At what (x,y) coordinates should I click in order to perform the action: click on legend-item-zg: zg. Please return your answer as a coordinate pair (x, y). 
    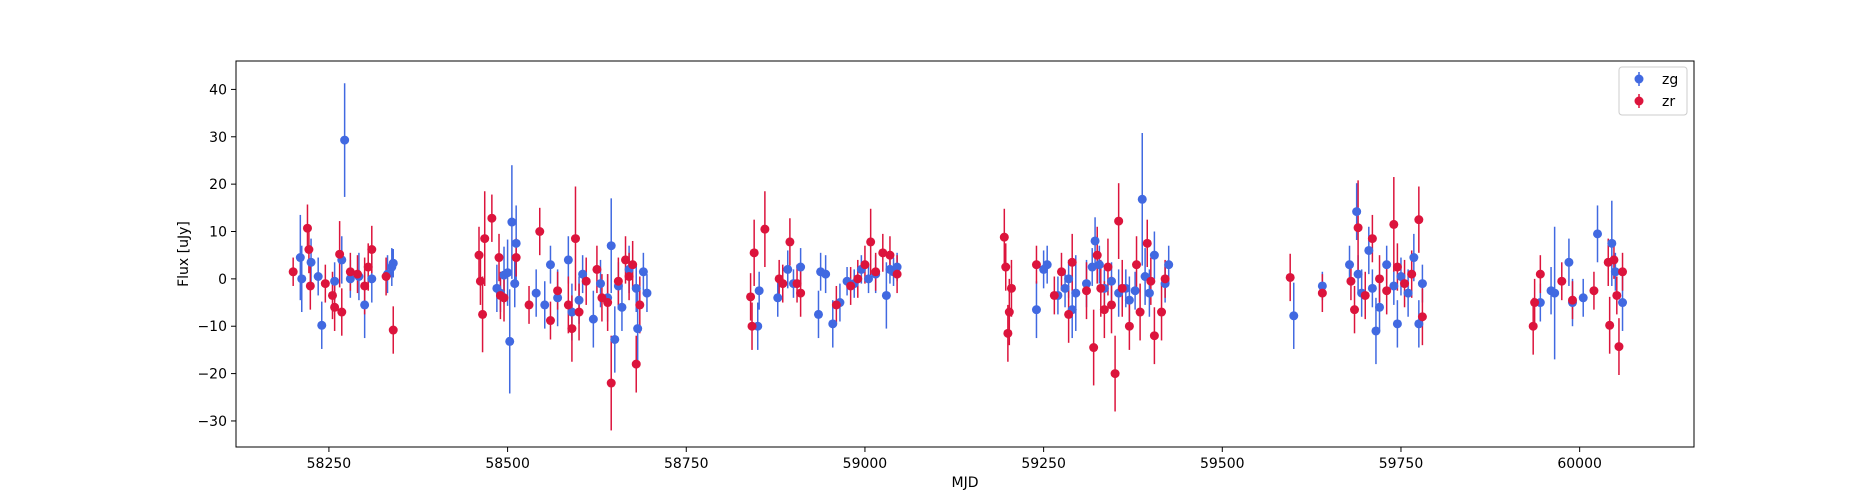
    Looking at the image, I should click on (1656, 80).